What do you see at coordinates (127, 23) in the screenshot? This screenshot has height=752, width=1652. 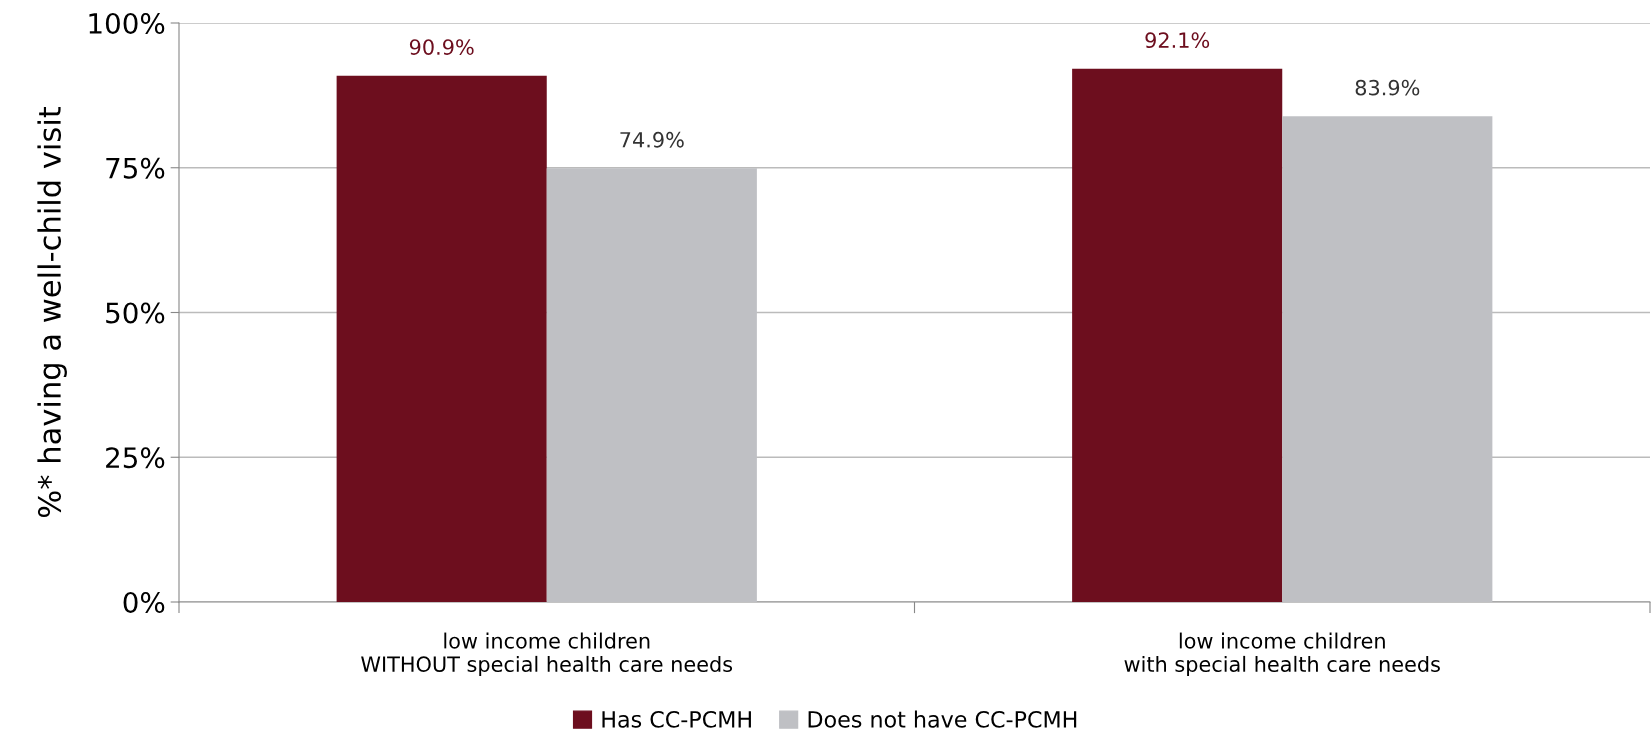 I see `y-tick-label: 100%` at bounding box center [127, 23].